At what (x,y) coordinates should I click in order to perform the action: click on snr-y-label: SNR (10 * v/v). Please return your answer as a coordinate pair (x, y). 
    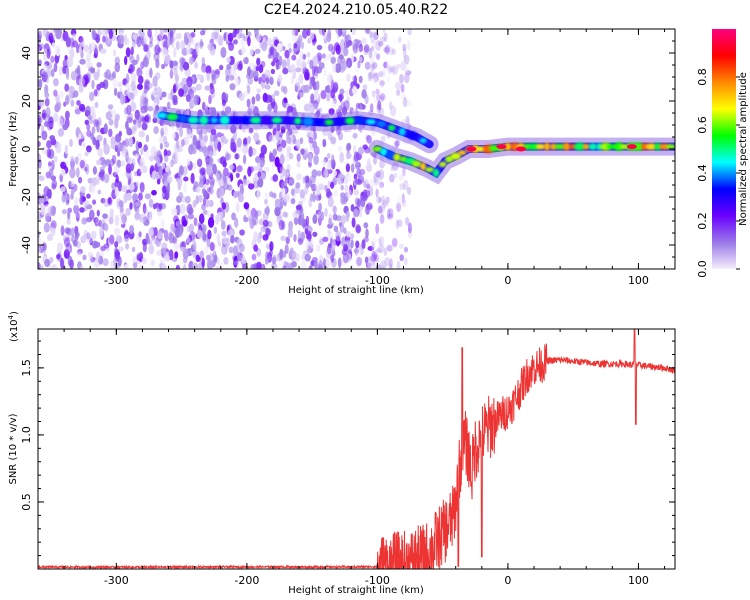
    Looking at the image, I should click on (13, 448).